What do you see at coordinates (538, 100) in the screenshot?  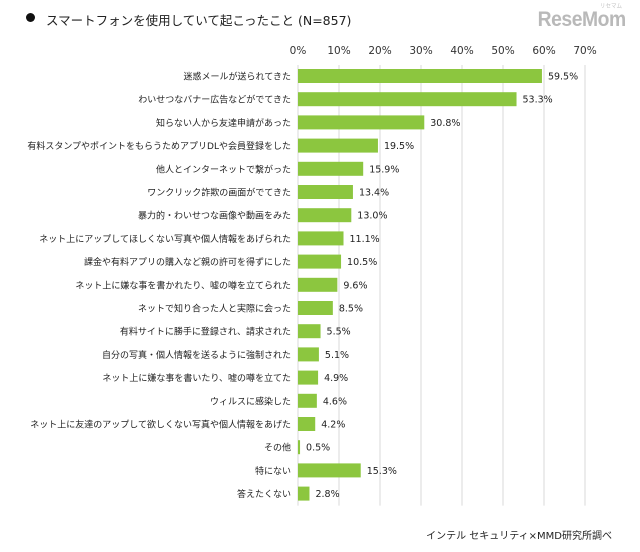 I see `value-label: 53.3%` at bounding box center [538, 100].